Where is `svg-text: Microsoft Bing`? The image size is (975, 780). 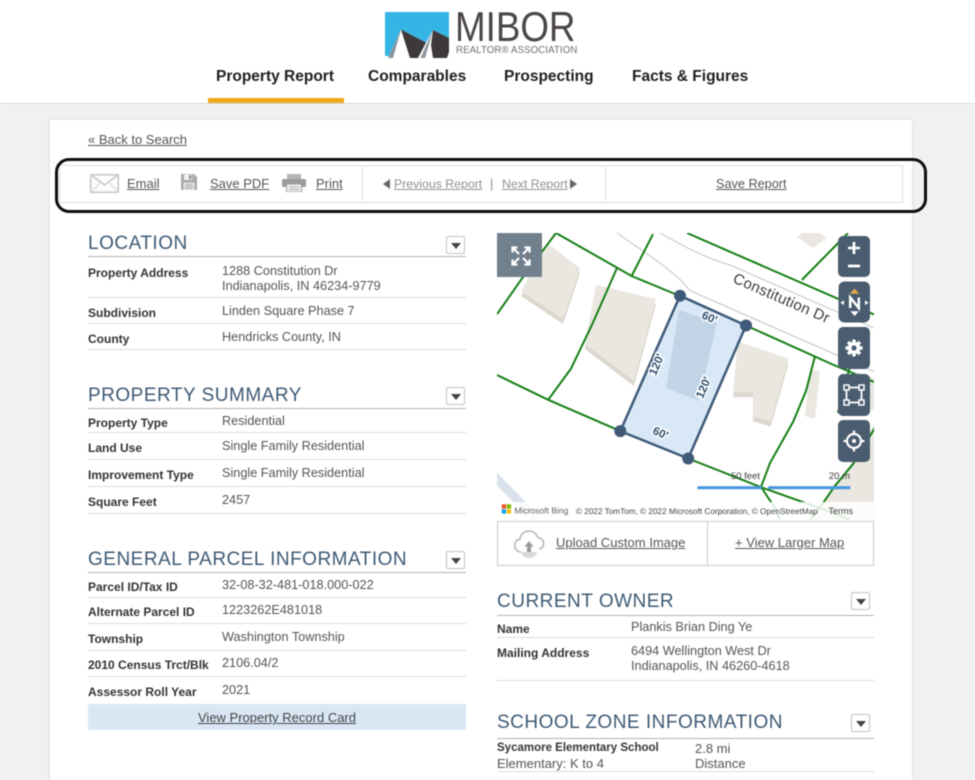 svg-text: Microsoft Bing is located at coordinates (542, 511).